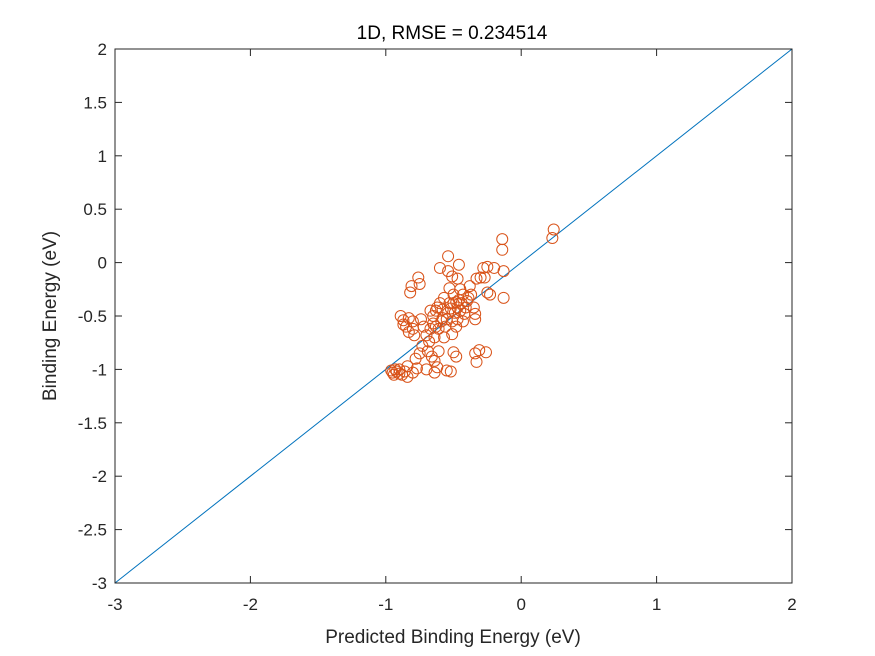  I want to click on x-tick-label: -3, so click(114, 604).